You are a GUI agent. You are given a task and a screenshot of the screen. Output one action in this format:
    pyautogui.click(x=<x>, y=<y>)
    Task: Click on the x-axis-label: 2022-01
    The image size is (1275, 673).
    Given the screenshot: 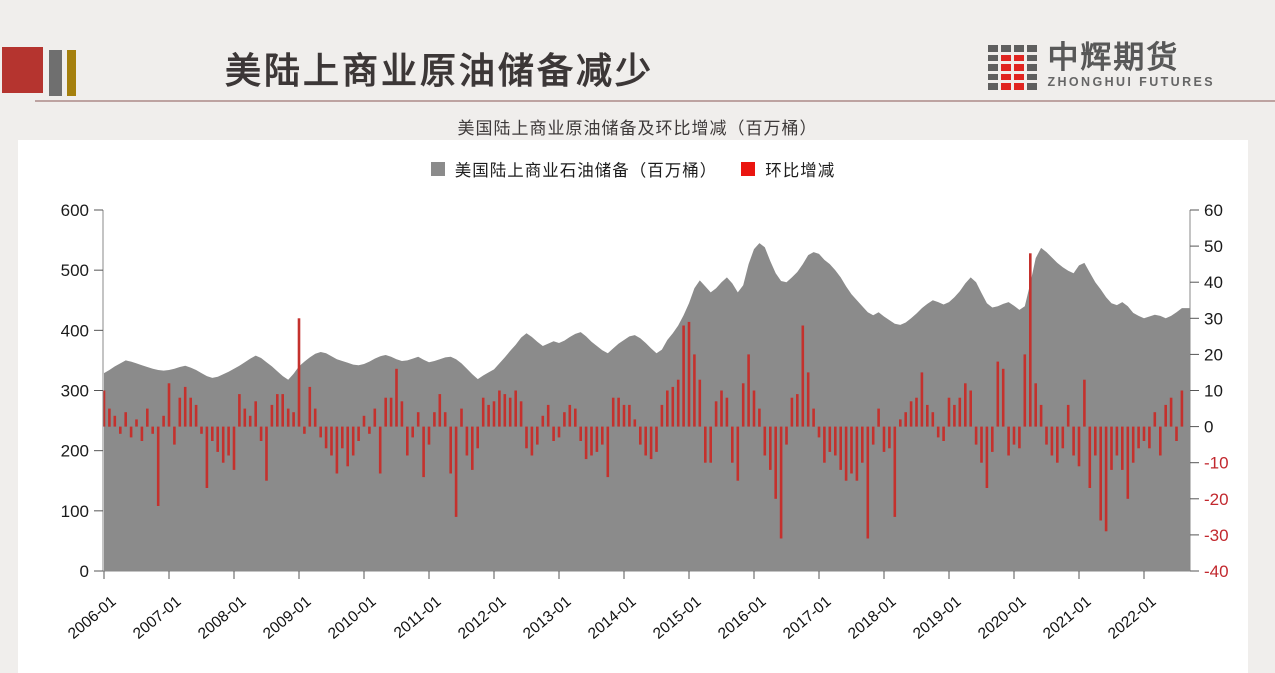 What is the action you would take?
    pyautogui.click(x=1132, y=618)
    